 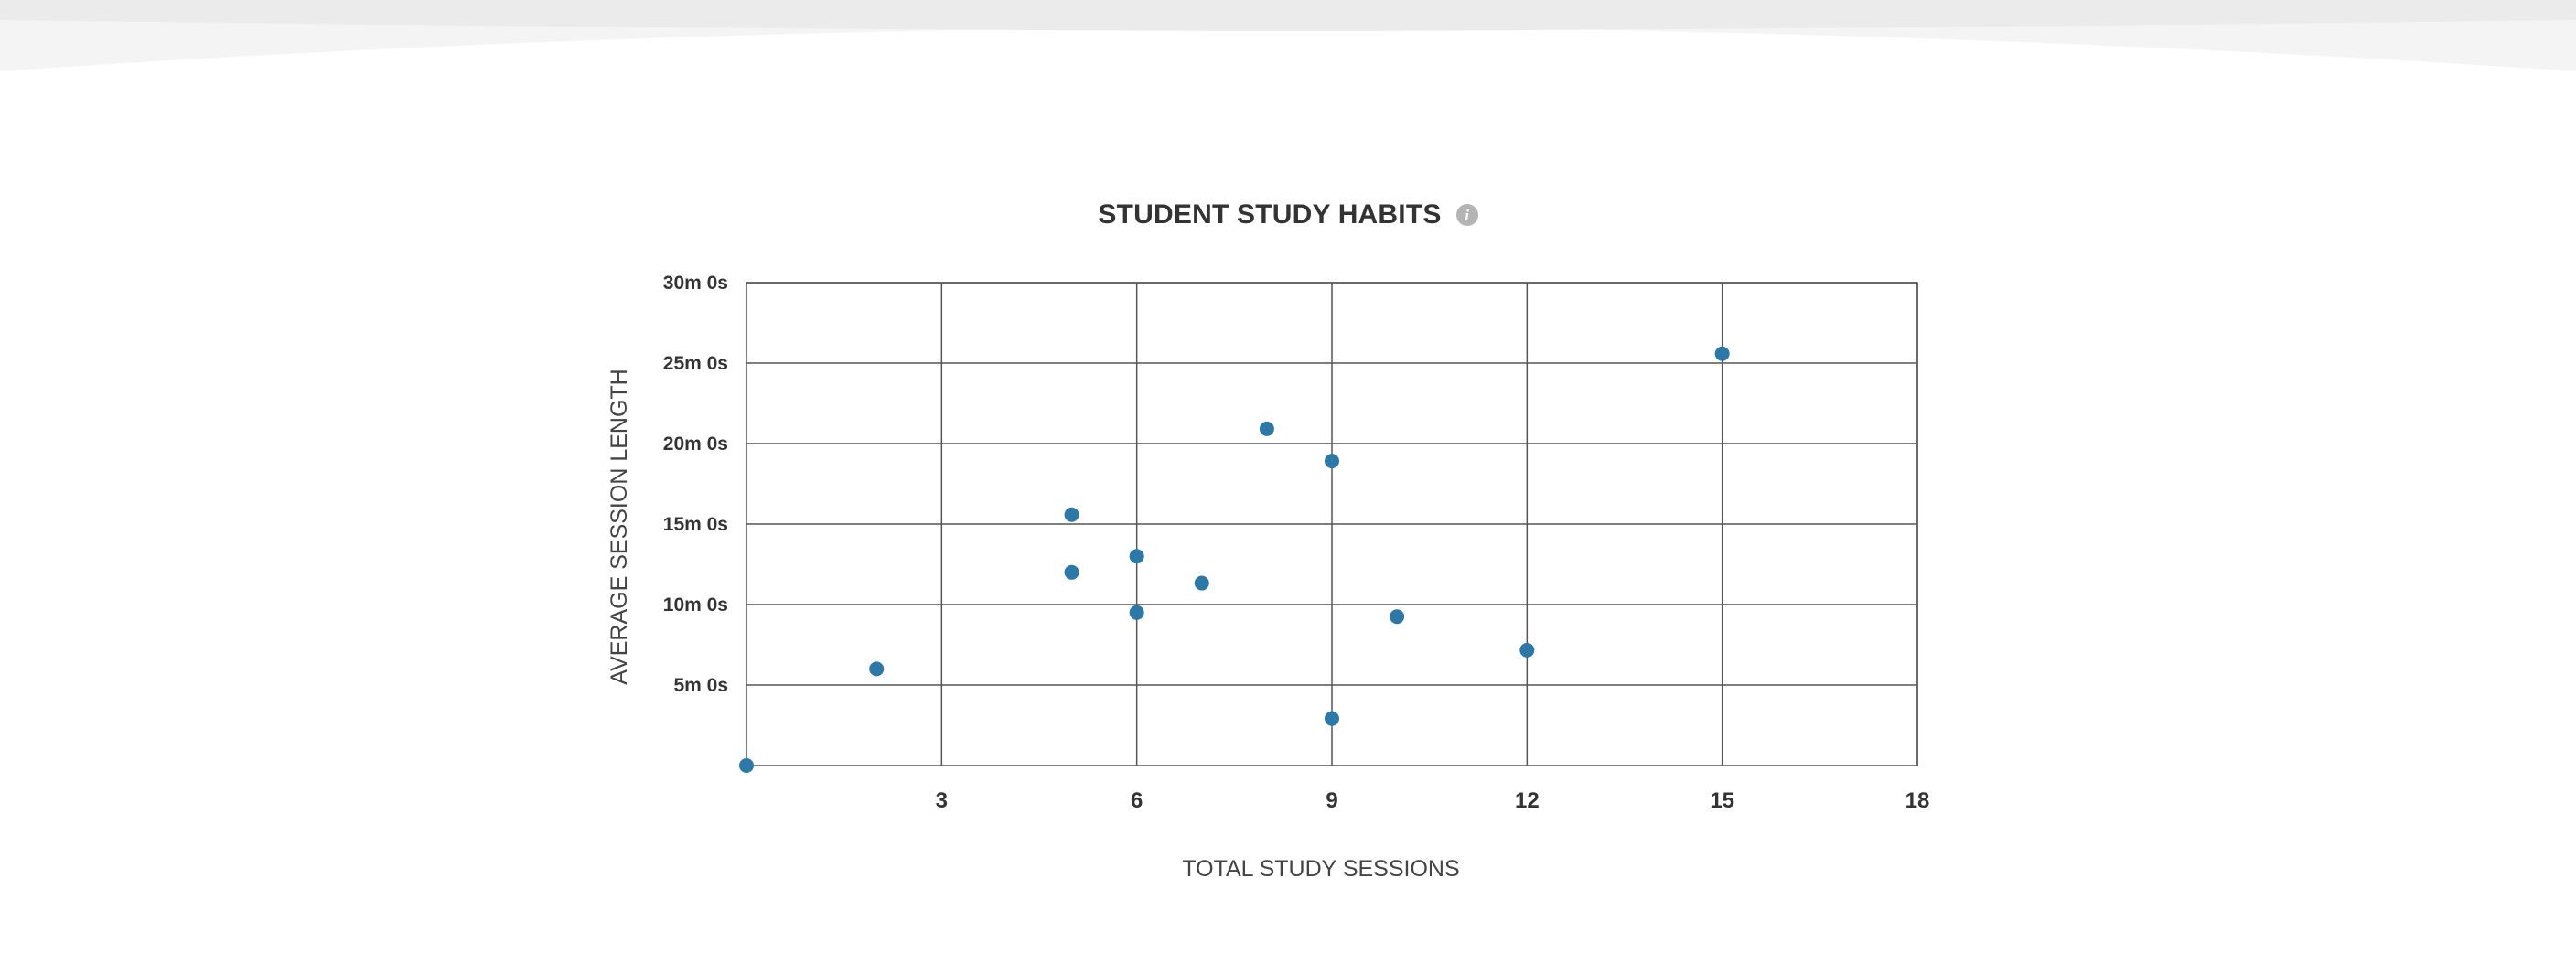 What do you see at coordinates (696, 283) in the screenshot?
I see `y-tick-label: 30m 0s` at bounding box center [696, 283].